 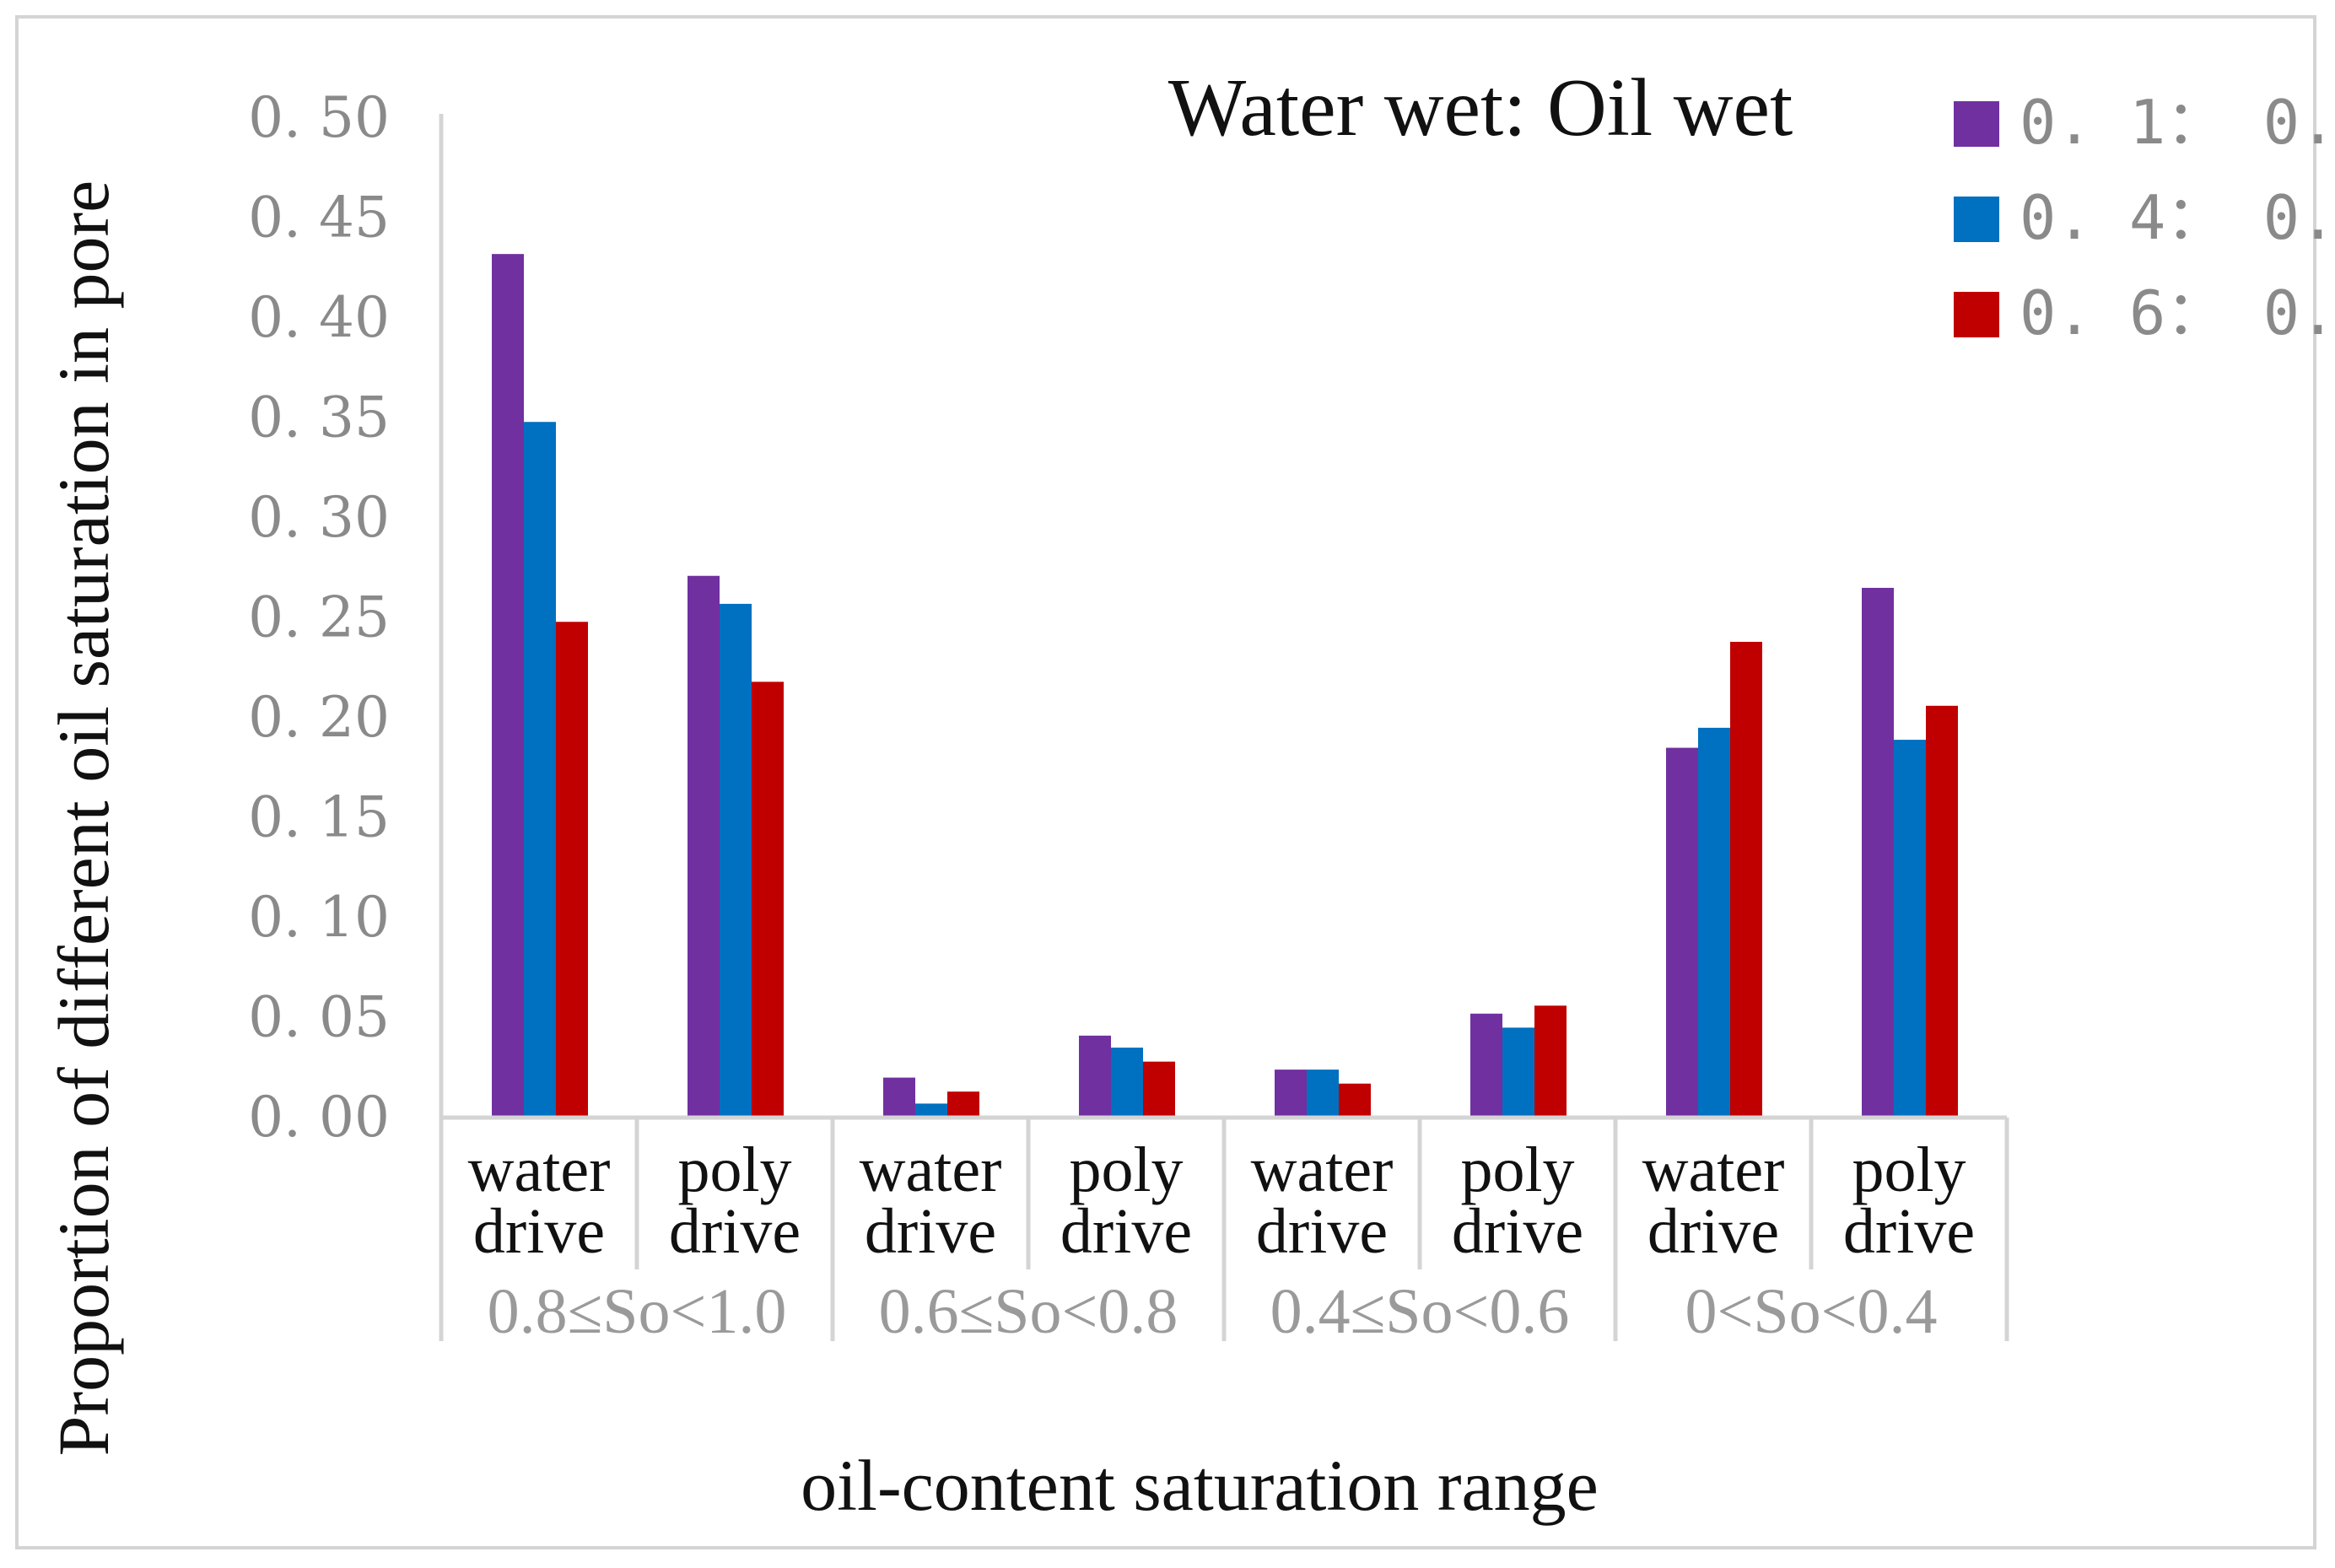 What do you see at coordinates (2177, 312) in the screenshot?
I see `legend-label: 0. 6： 0. 4` at bounding box center [2177, 312].